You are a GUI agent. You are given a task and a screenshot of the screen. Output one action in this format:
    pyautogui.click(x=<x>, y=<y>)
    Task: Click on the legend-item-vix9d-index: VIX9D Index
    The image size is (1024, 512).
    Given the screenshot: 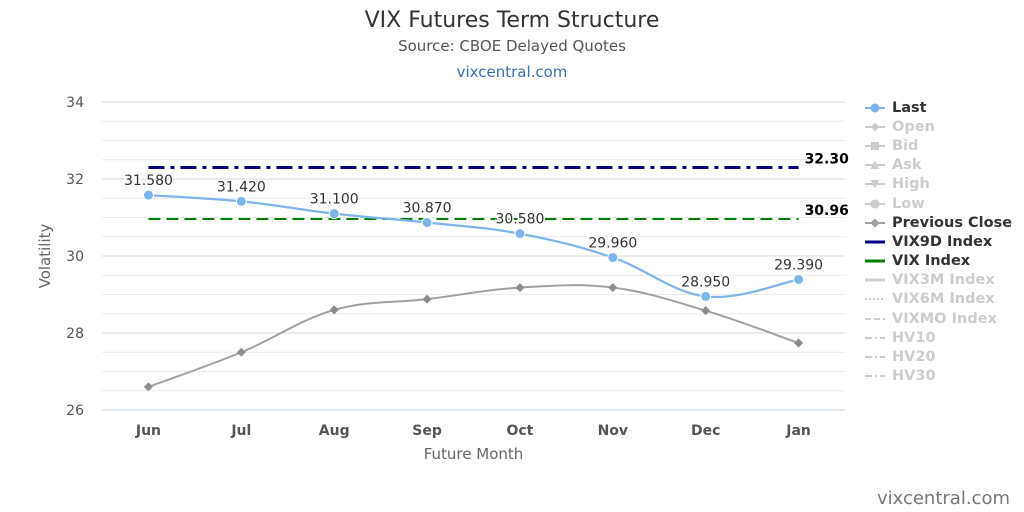 What is the action you would take?
    pyautogui.click(x=944, y=241)
    